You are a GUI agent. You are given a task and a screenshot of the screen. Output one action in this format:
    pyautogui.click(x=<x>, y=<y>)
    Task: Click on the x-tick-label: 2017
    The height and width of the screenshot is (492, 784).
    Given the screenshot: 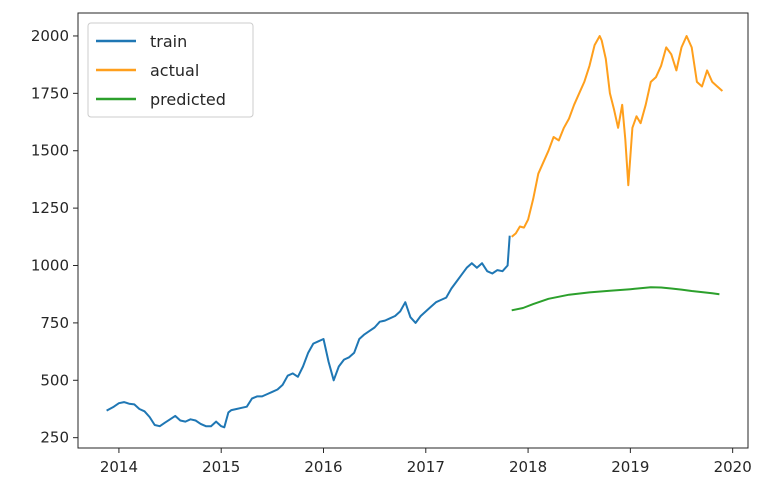 What is the action you would take?
    pyautogui.click(x=426, y=467)
    